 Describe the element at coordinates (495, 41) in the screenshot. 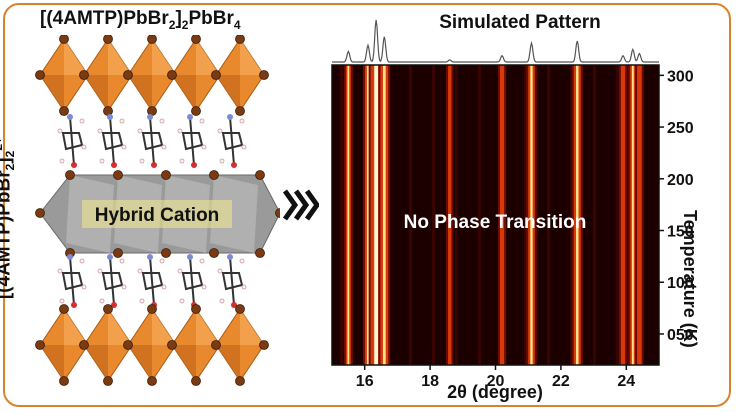

I see `simulated-pattern-trace` at that location.